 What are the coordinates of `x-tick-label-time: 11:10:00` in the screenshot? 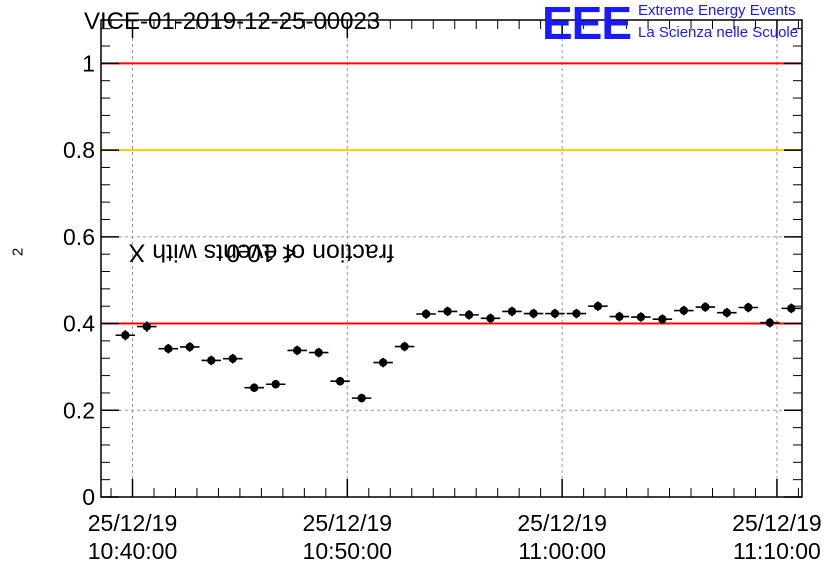 It's located at (777, 551).